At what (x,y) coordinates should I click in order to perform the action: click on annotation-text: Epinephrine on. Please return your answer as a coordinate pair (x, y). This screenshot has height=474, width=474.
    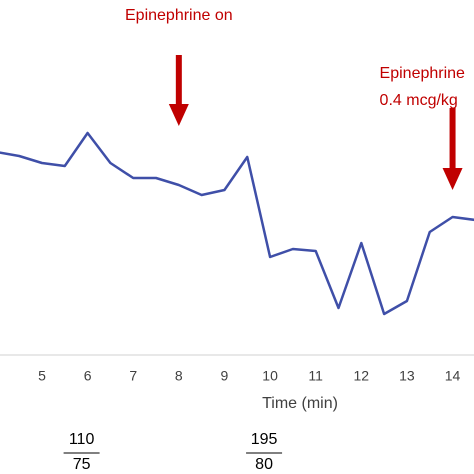
    Looking at the image, I should click on (179, 15).